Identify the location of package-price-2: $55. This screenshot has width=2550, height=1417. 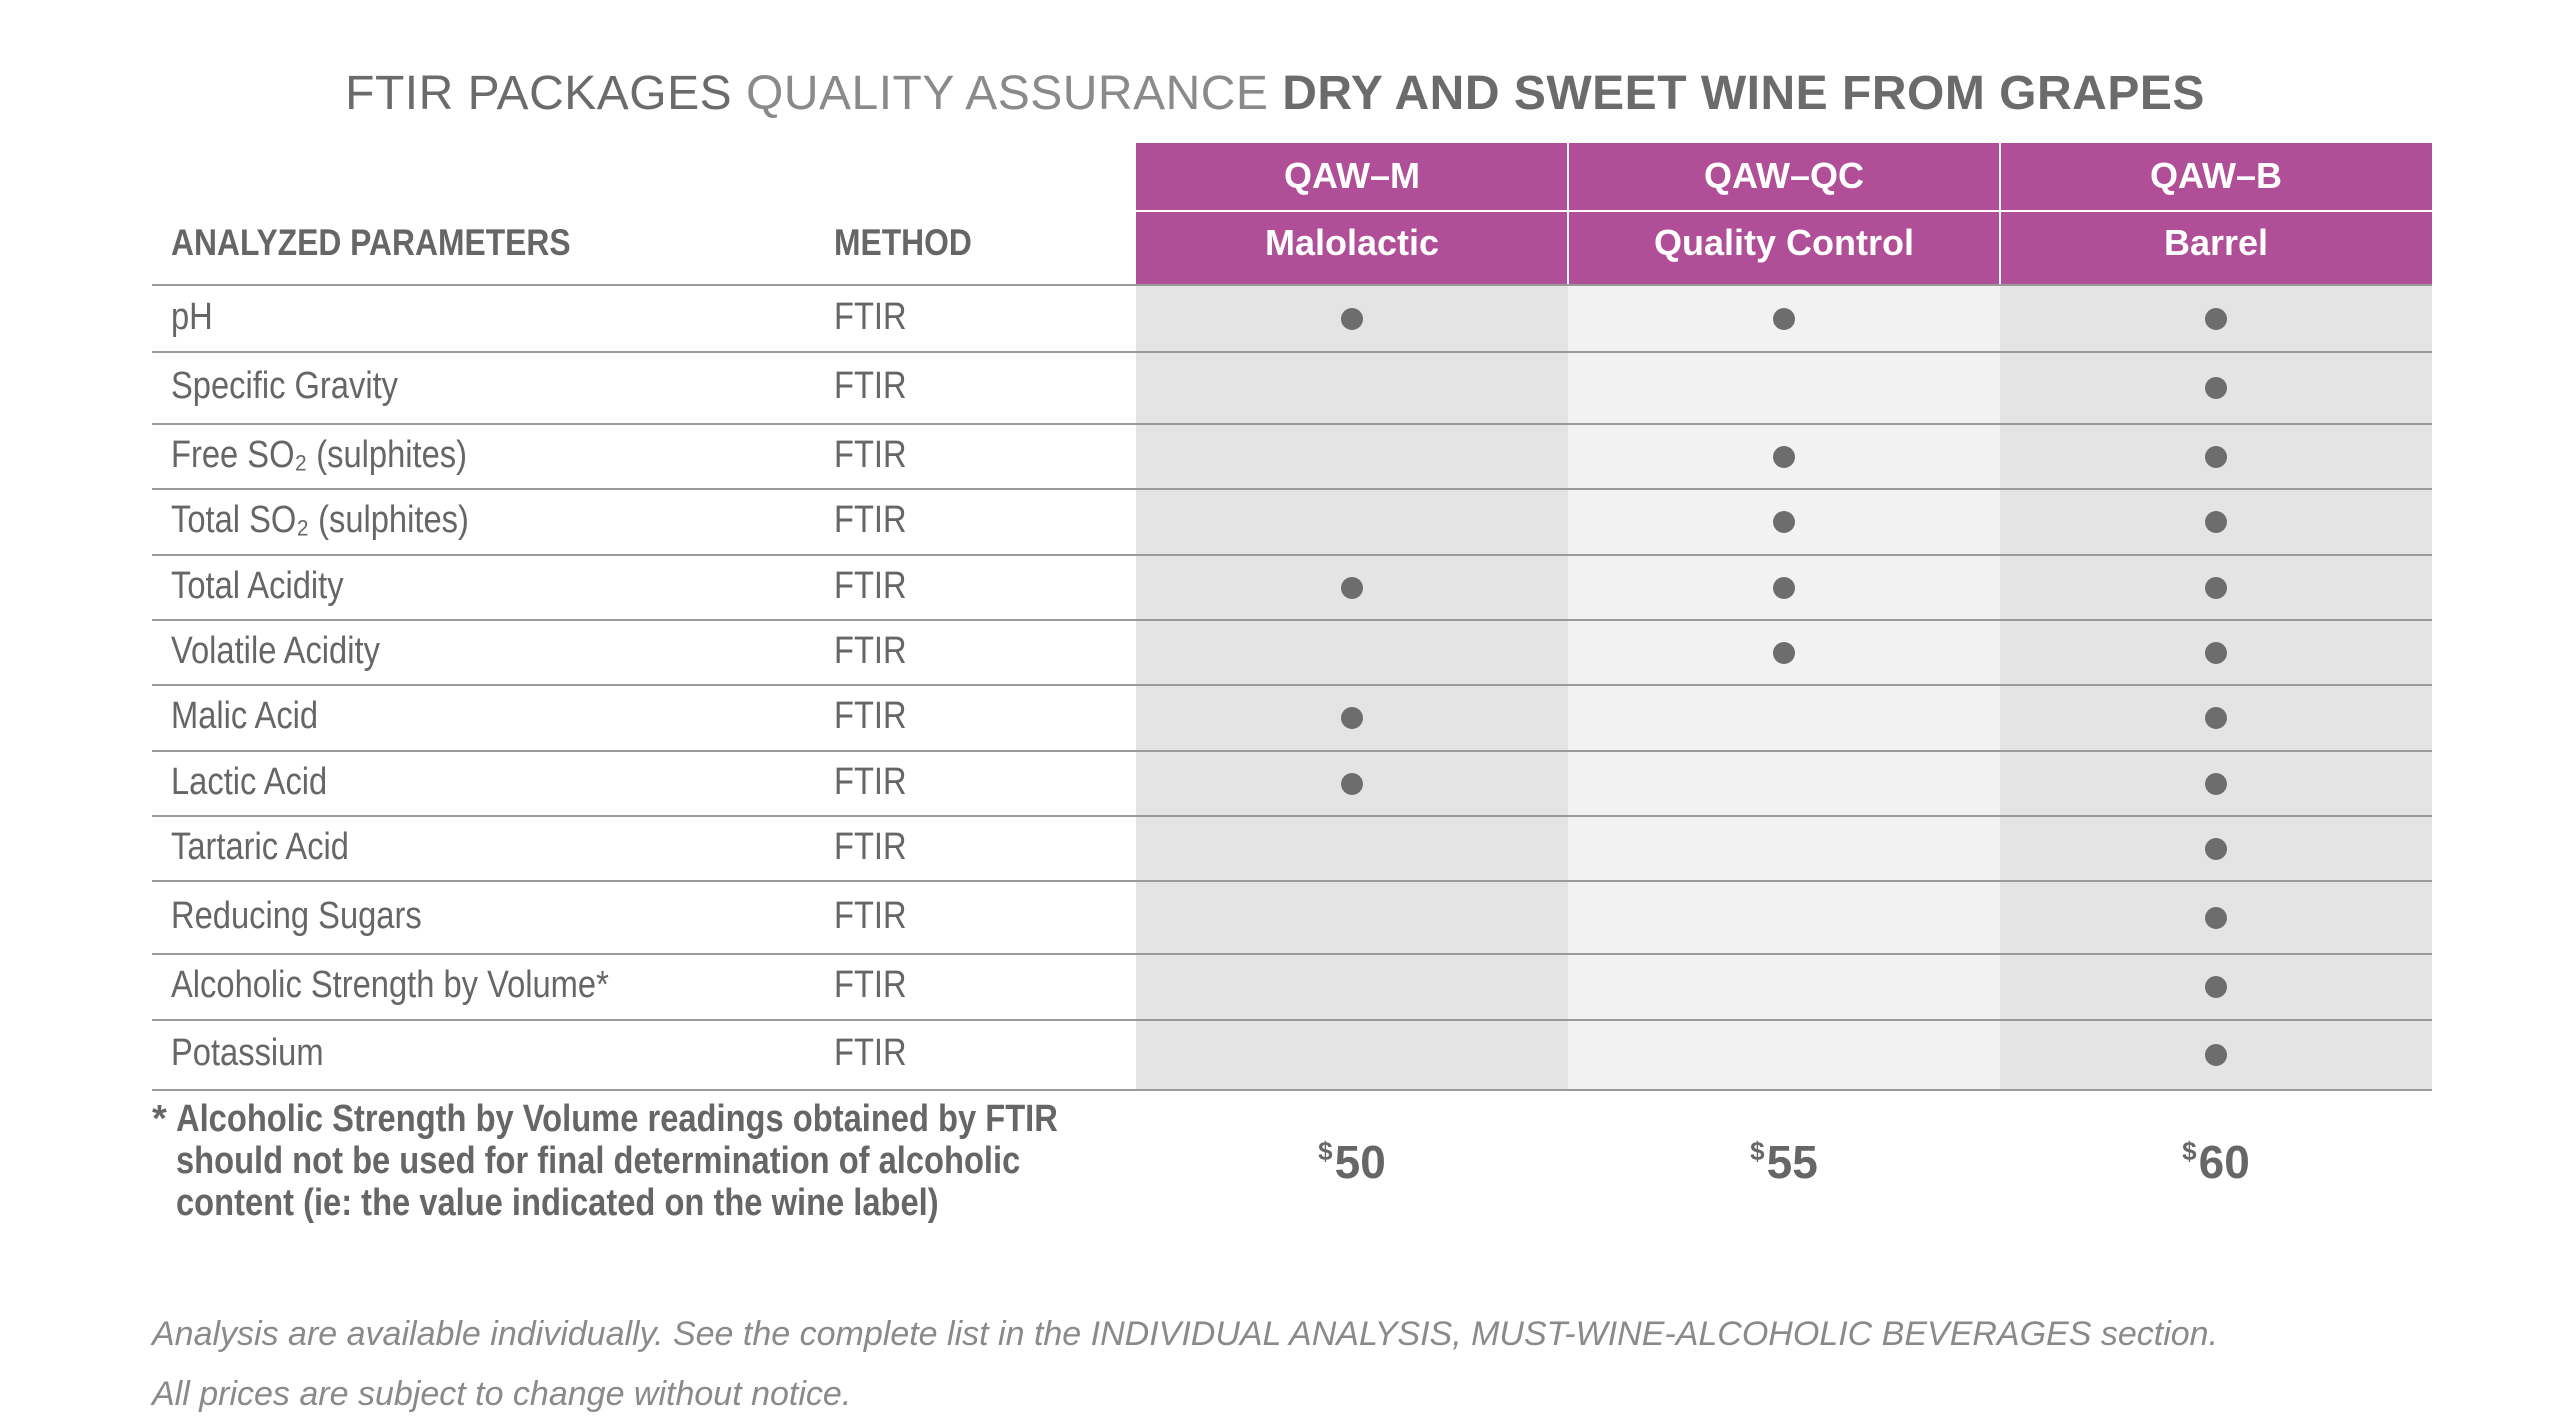
(1784, 1162).